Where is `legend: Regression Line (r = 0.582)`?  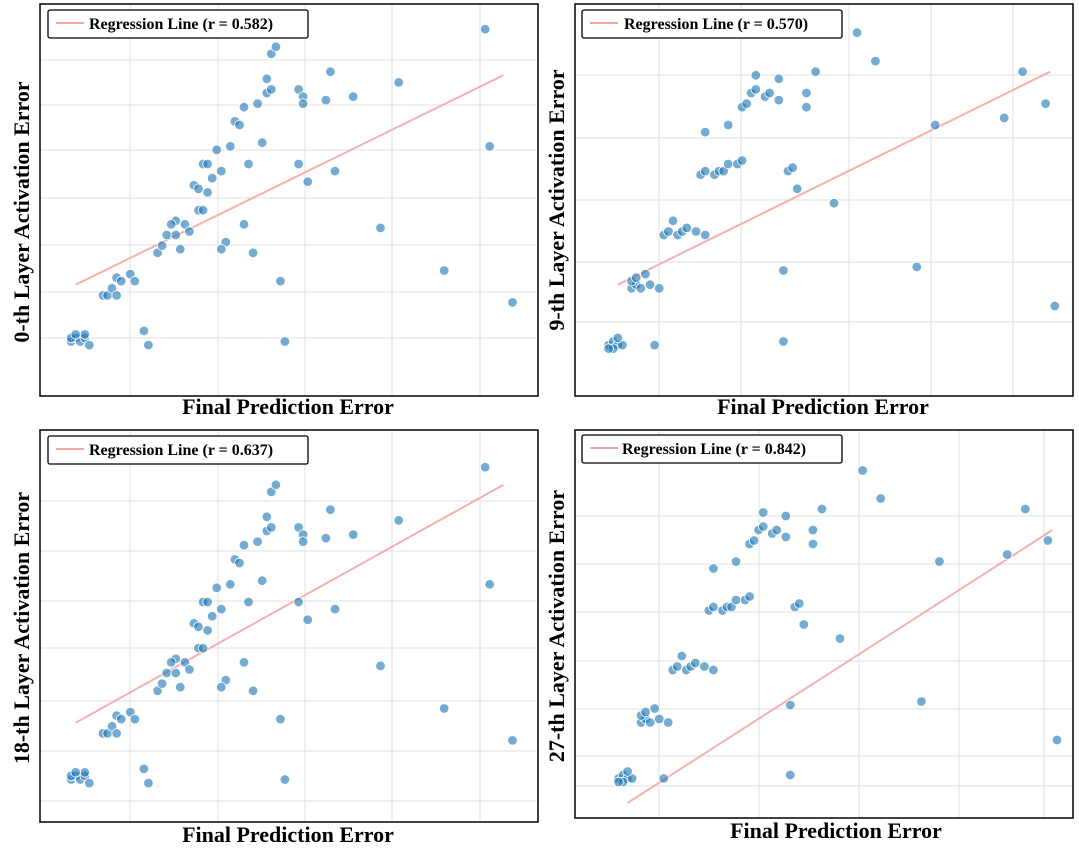
legend: Regression Line (r = 0.582) is located at coordinates (178, 24).